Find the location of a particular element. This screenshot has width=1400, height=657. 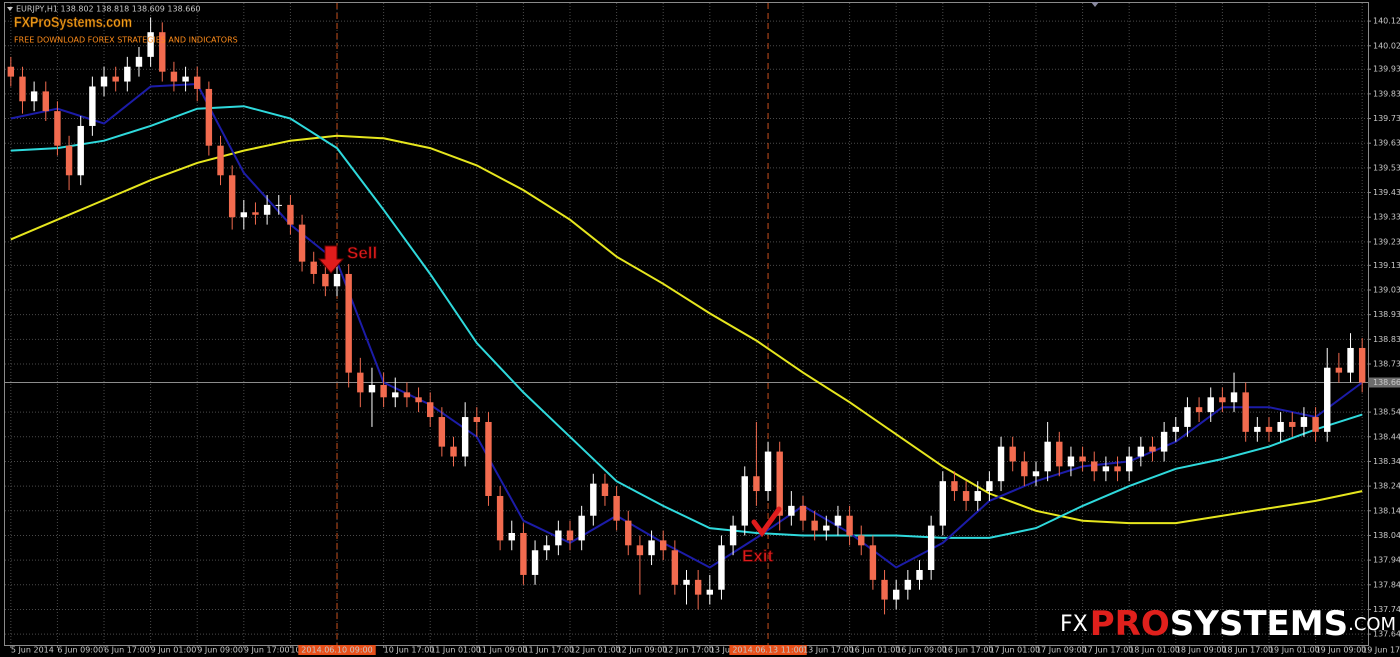

x-tick-label: 2014.06.13 11:00 is located at coordinates (767, 650).